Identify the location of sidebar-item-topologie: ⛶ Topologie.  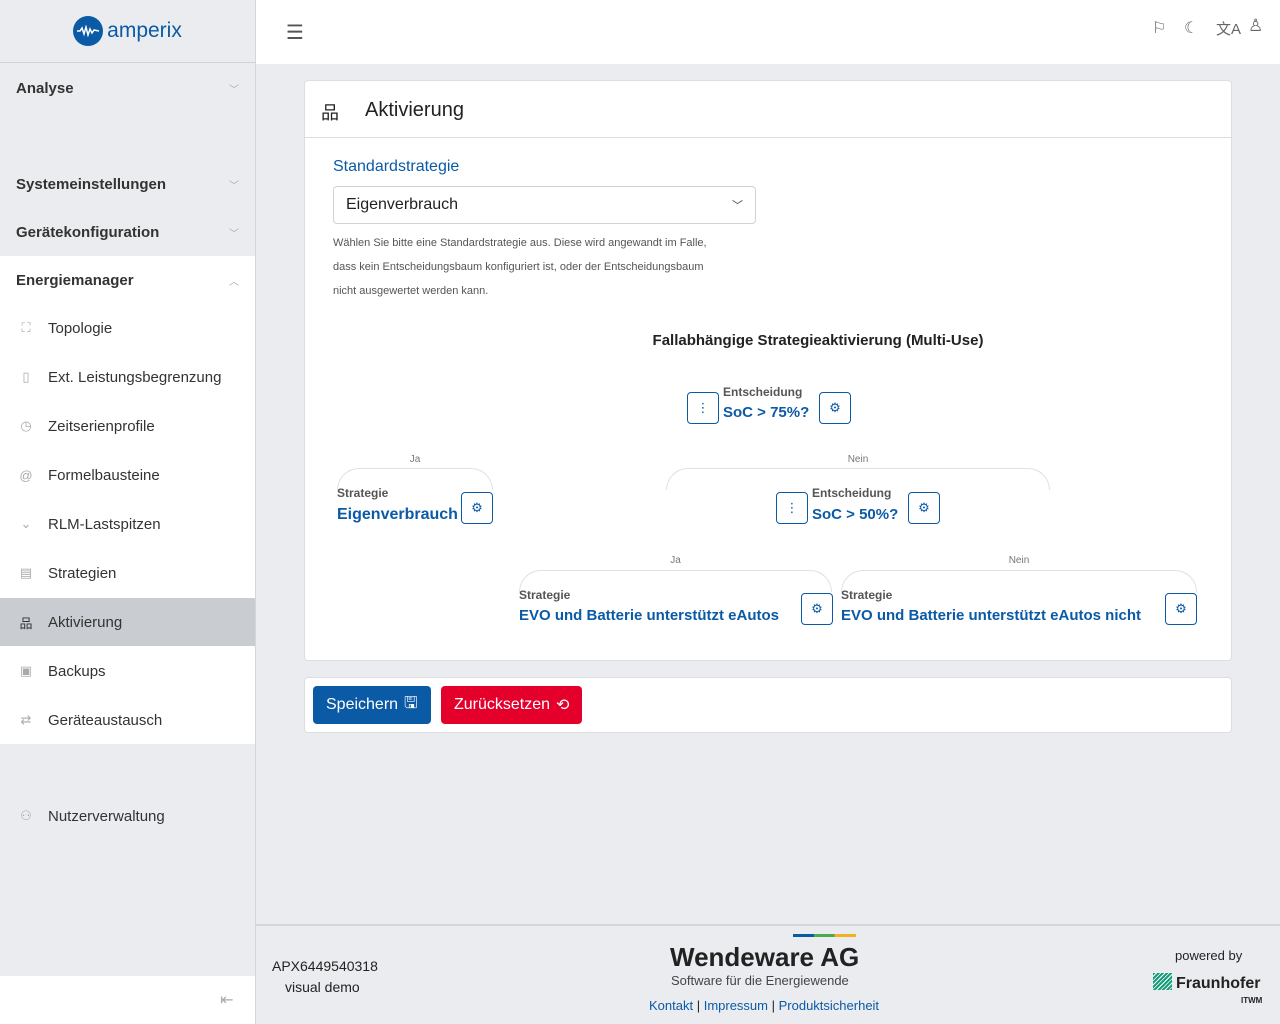
(127, 328).